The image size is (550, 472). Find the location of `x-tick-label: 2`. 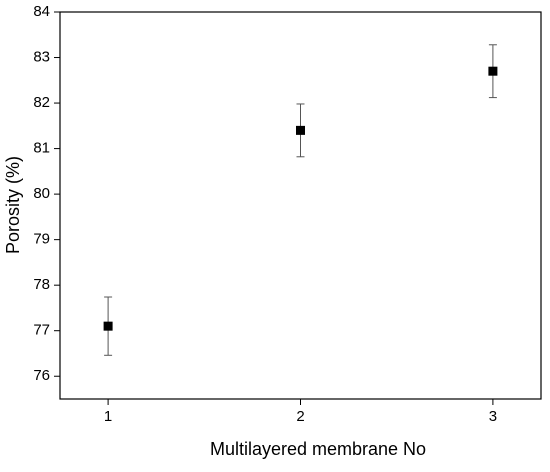

x-tick-label: 2 is located at coordinates (300, 416).